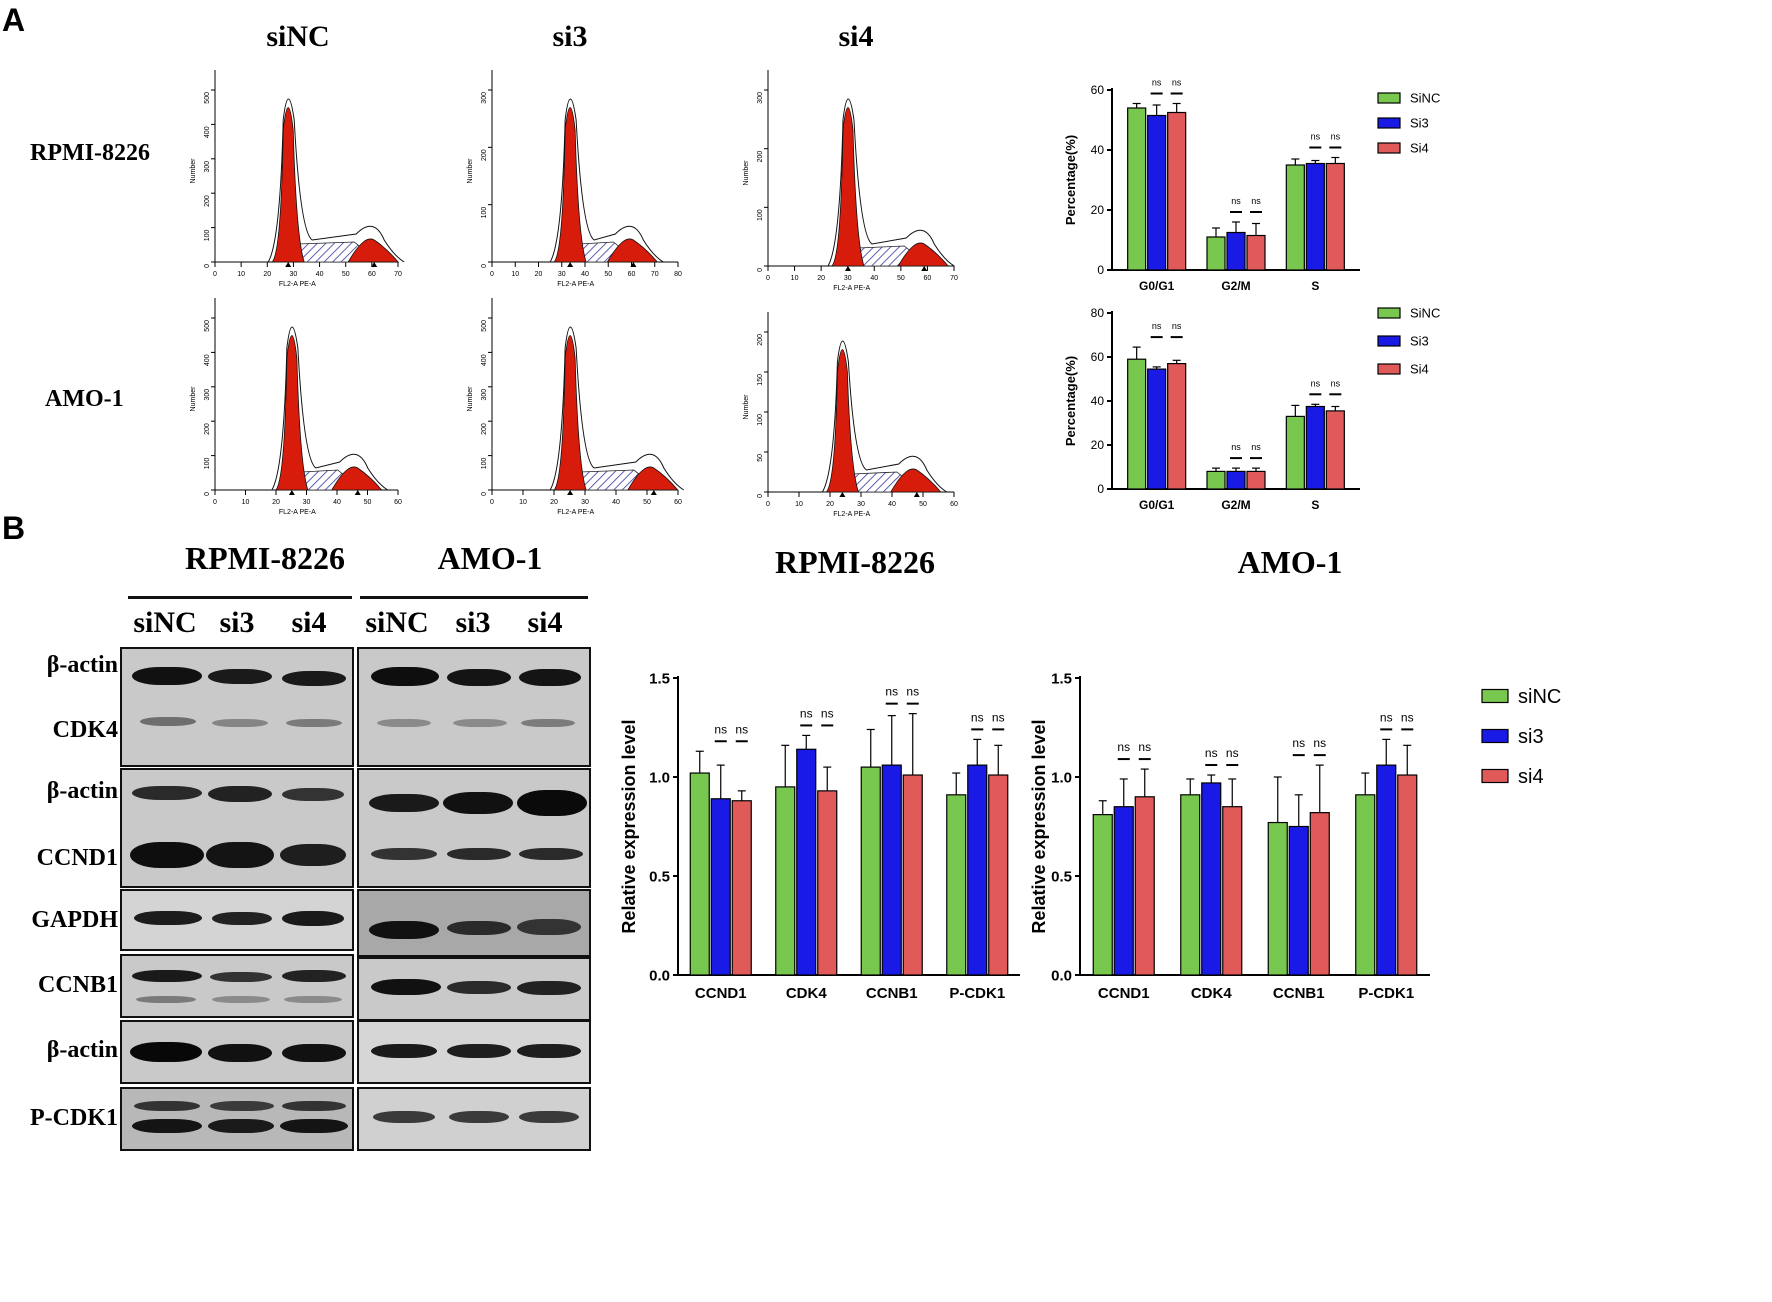  I want to click on blot-label-pcdk1: P-CDK1, so click(74, 1118).